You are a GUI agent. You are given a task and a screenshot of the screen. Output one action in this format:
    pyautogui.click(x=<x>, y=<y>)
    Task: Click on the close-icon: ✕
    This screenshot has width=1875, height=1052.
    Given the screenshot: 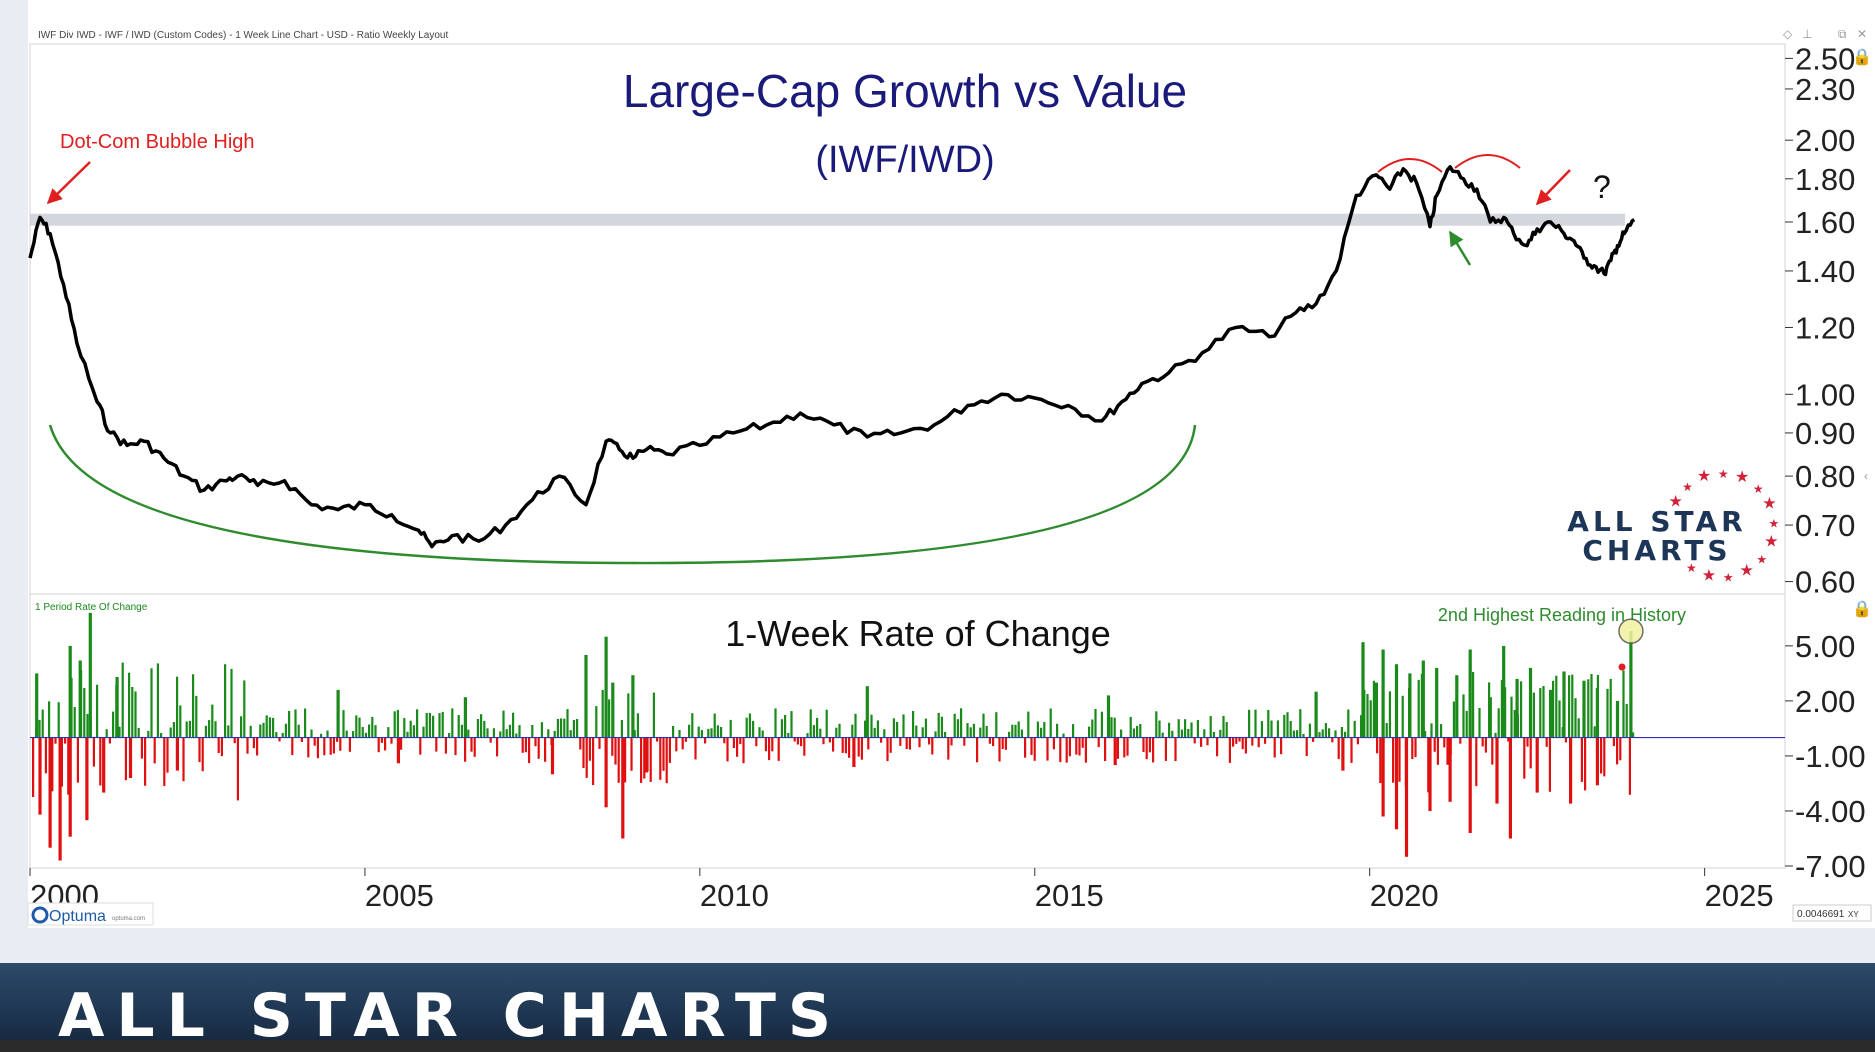 What is the action you would take?
    pyautogui.click(x=1862, y=34)
    